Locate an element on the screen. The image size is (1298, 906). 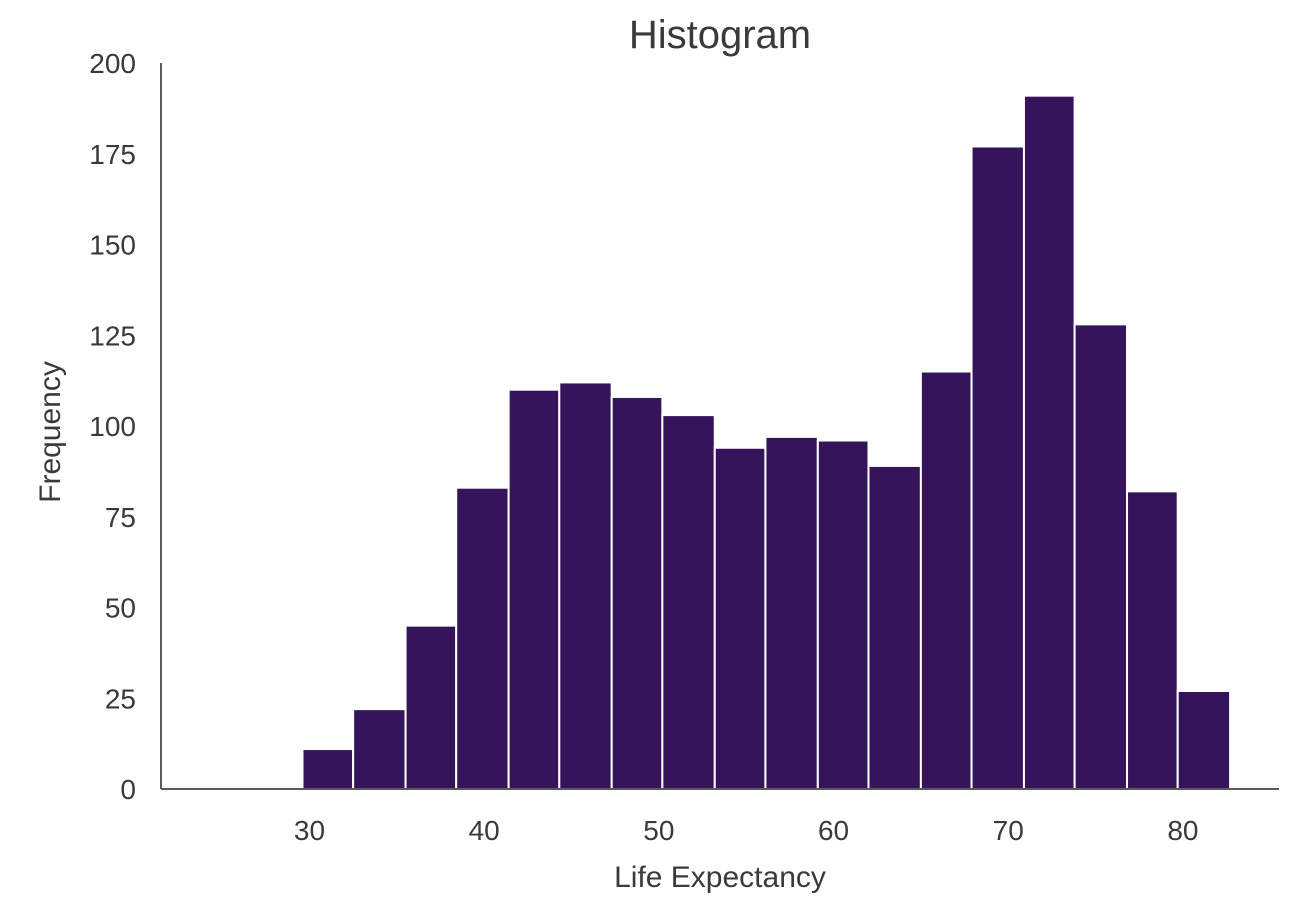
x-tick-label: 70 is located at coordinates (1008, 830).